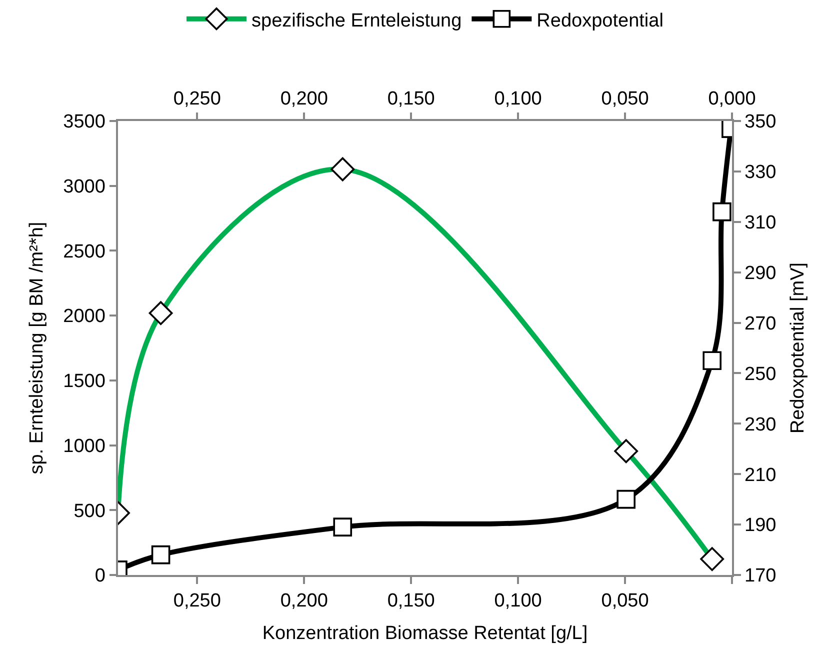 The height and width of the screenshot is (664, 840). I want to click on y-tick-label: 1000, so click(84, 446).